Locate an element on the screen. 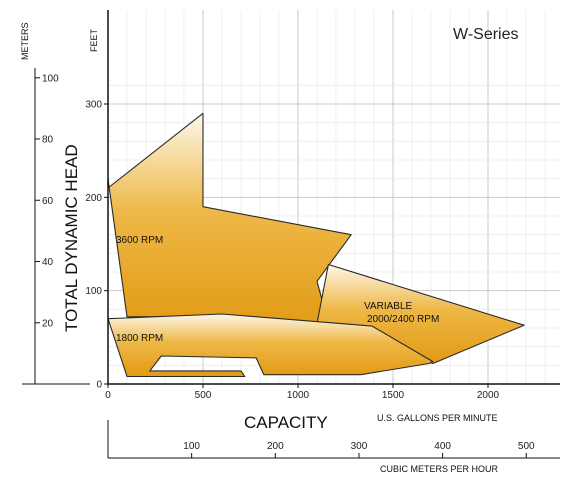 The height and width of the screenshot is (477, 570). y-axis-title: TOTAL DYNAMIC HEAD is located at coordinates (71, 238).